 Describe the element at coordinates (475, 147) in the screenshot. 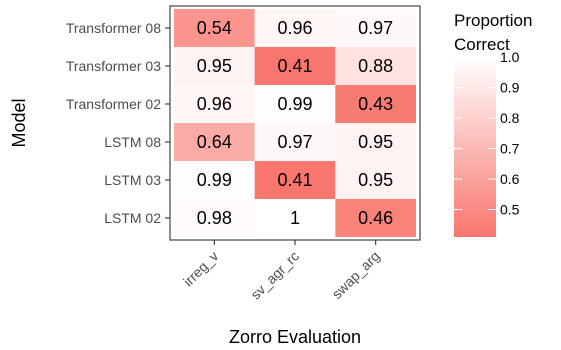

I see `legend-colorbar` at that location.